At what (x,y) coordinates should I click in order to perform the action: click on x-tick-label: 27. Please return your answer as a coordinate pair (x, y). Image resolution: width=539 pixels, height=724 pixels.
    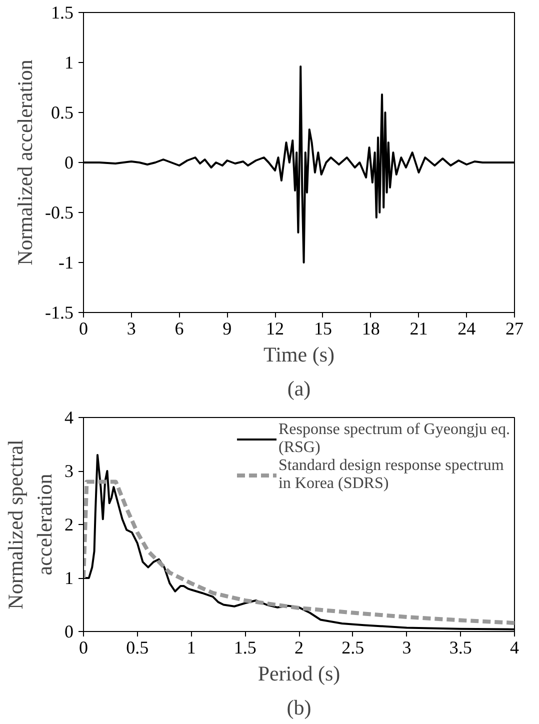
    Looking at the image, I should click on (515, 328).